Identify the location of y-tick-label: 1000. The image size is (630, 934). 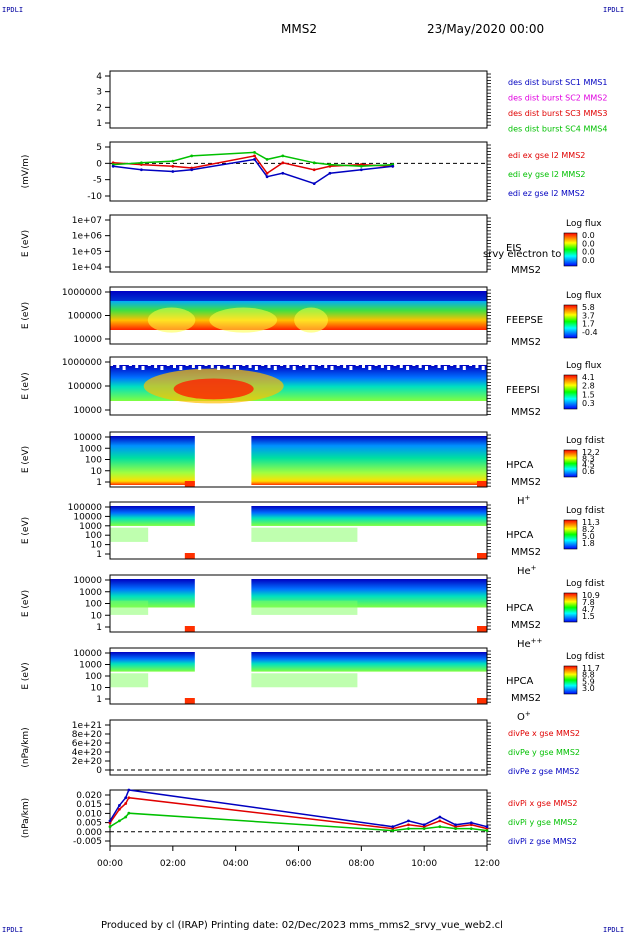
(90, 527).